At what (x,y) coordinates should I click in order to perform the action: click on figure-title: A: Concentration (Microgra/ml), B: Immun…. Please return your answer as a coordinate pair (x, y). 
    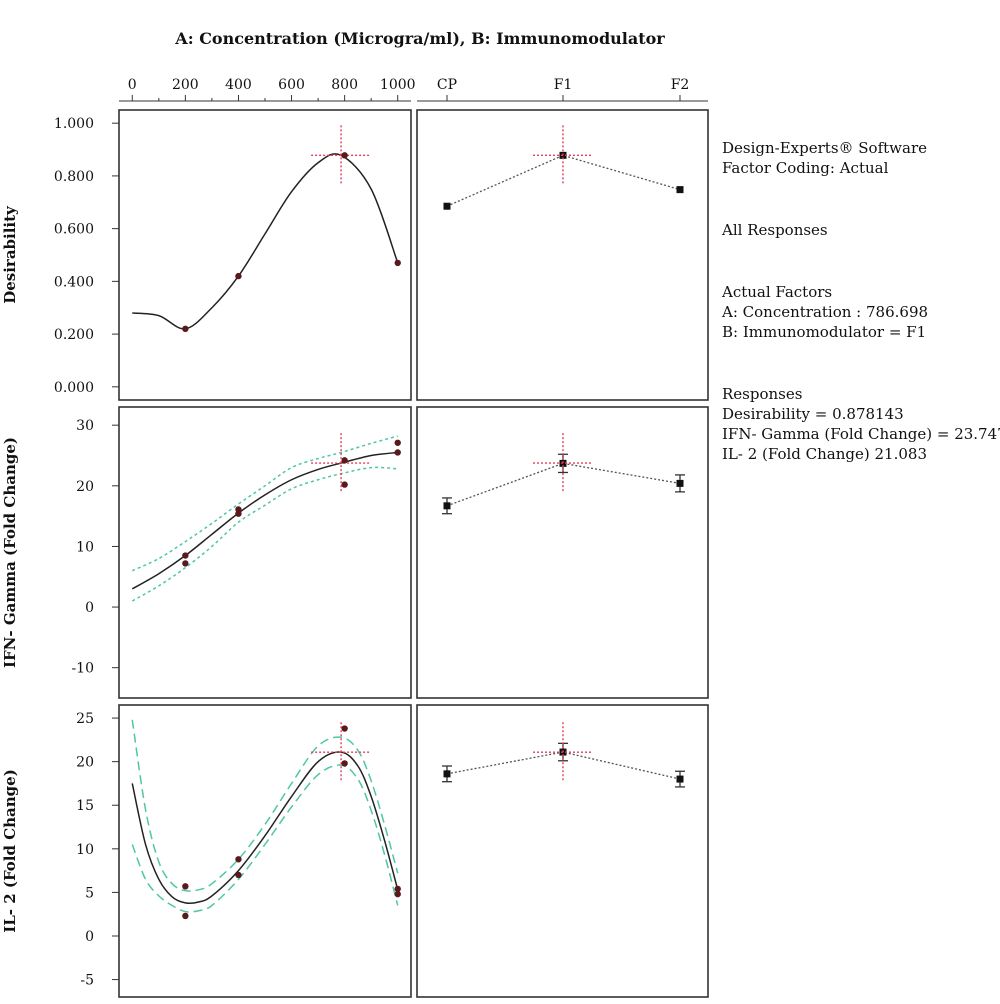
    Looking at the image, I should click on (419, 38).